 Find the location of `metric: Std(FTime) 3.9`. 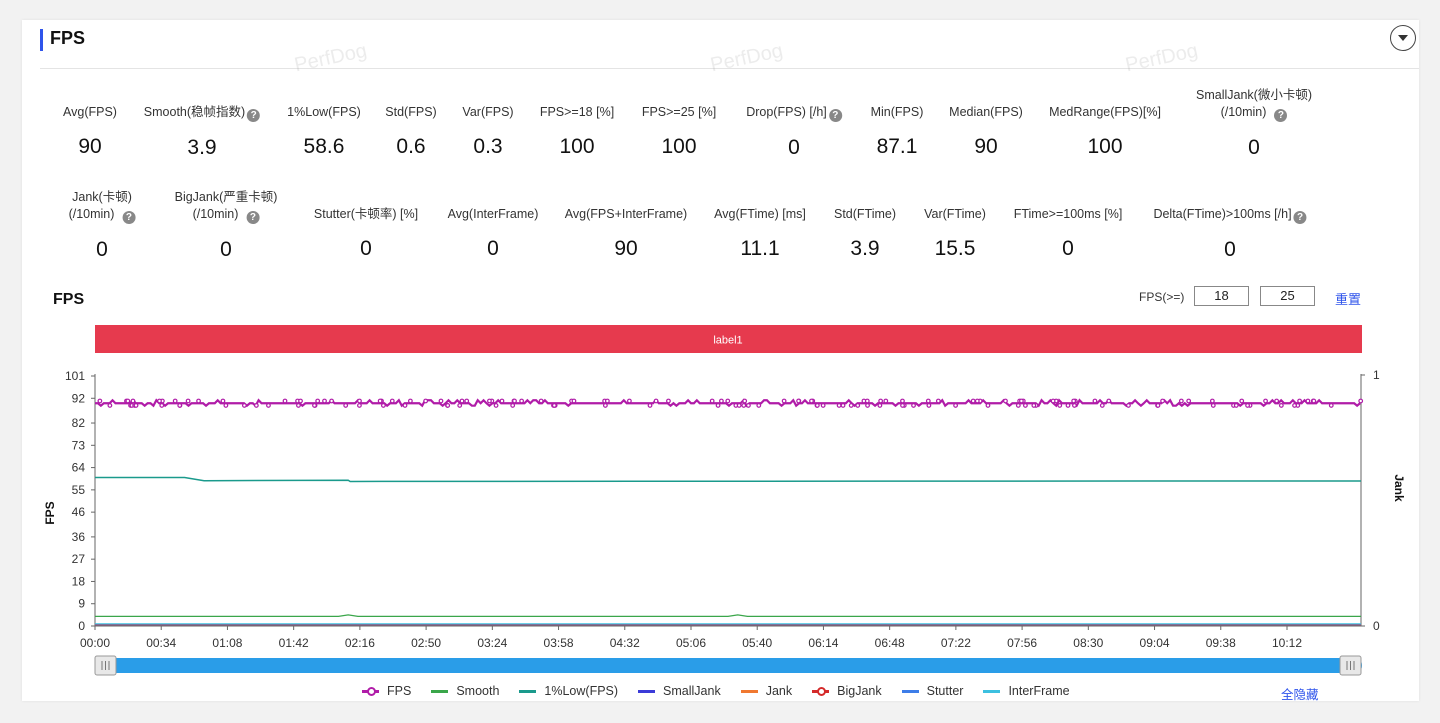

metric: Std(FTime) 3.9 is located at coordinates (865, 233).